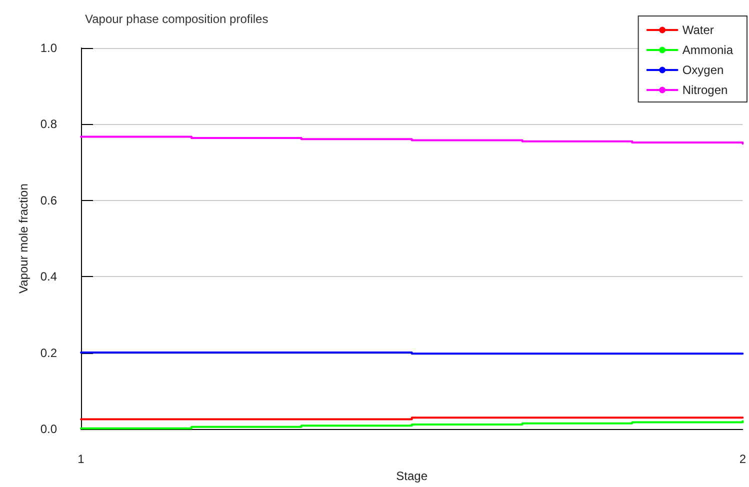 This screenshot has width=749, height=487. What do you see at coordinates (81, 459) in the screenshot?
I see `x-tick-label: 1` at bounding box center [81, 459].